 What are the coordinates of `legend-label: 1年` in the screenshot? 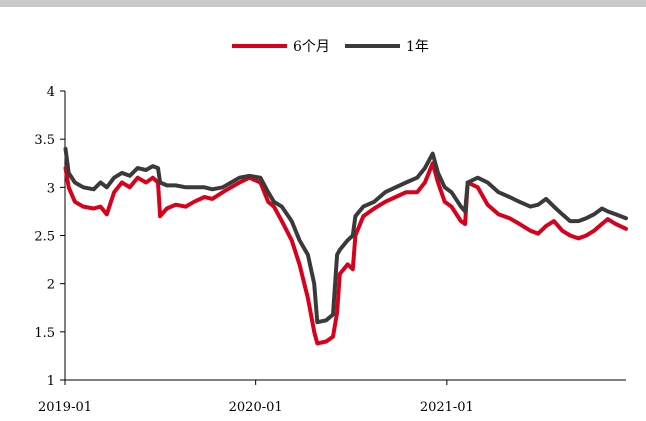 It's located at (417, 47).